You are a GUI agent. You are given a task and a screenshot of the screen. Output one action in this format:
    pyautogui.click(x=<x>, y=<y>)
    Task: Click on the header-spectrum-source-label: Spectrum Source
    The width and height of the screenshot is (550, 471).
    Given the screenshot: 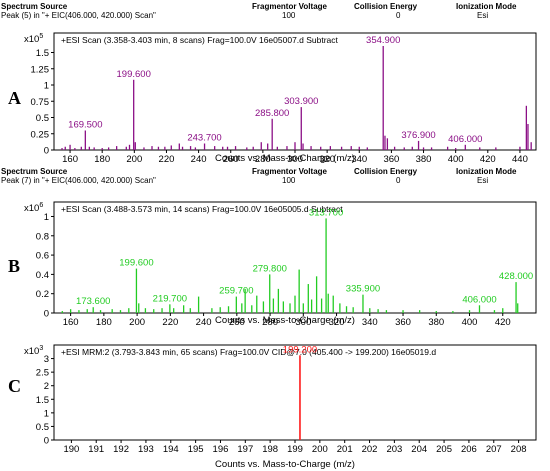 What is the action you would take?
    pyautogui.click(x=34, y=171)
    